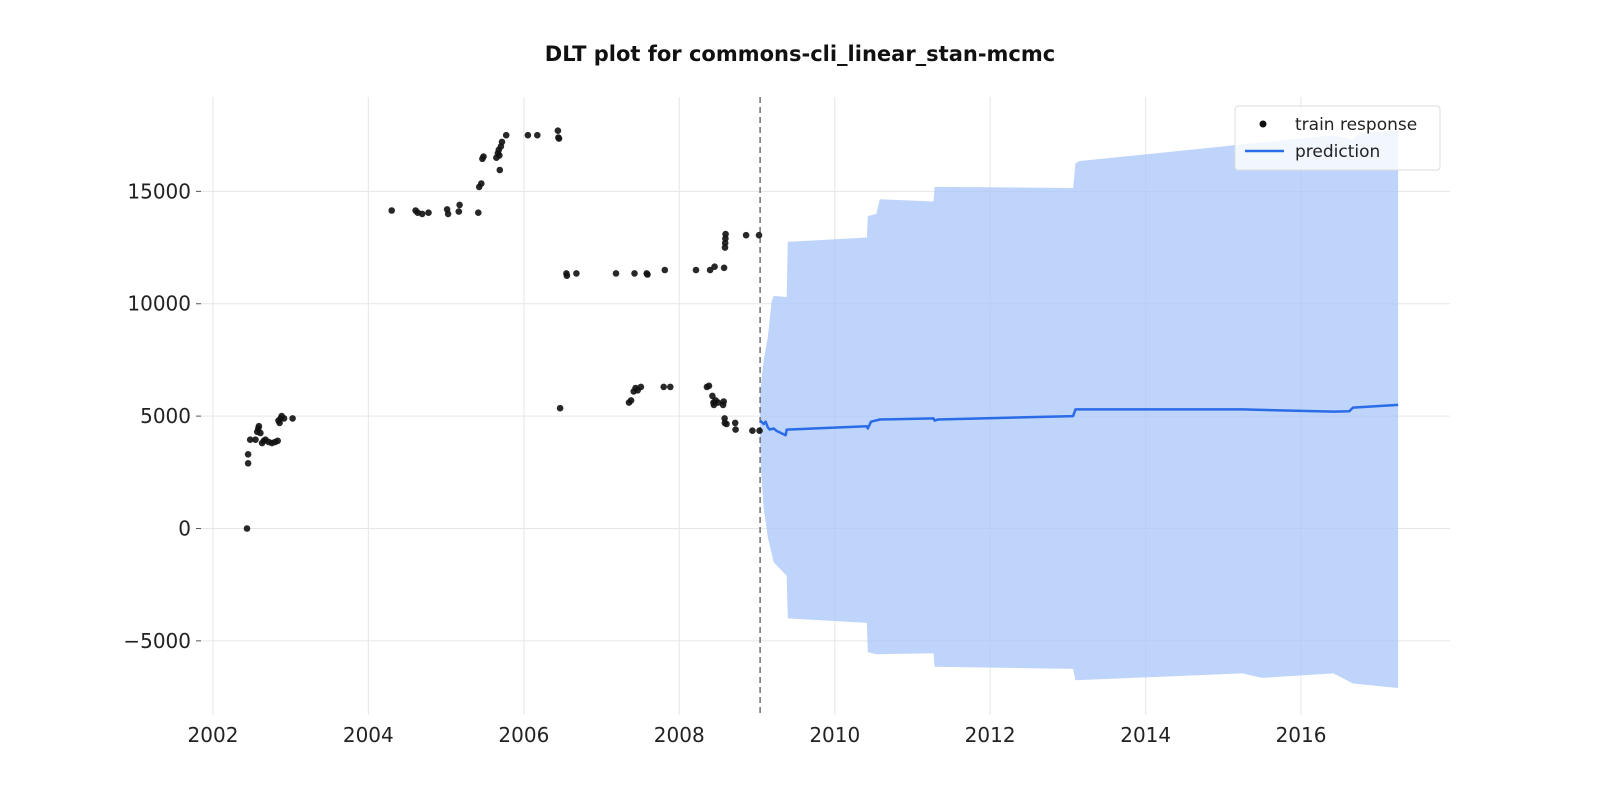 The height and width of the screenshot is (800, 1600). I want to click on legend: train response prediction, so click(1337, 138).